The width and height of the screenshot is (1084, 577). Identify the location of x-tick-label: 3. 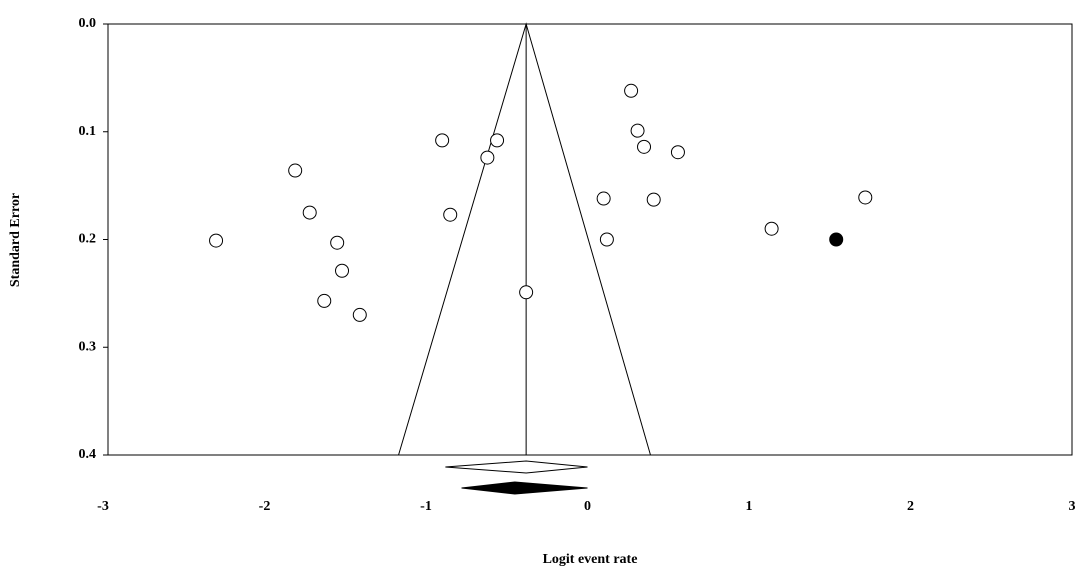
(1072, 506).